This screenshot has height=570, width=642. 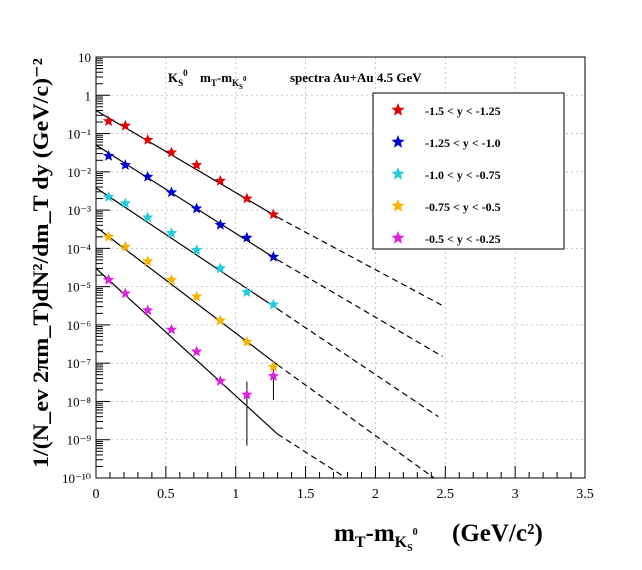 What do you see at coordinates (191, 257) in the screenshot?
I see `data-points` at bounding box center [191, 257].